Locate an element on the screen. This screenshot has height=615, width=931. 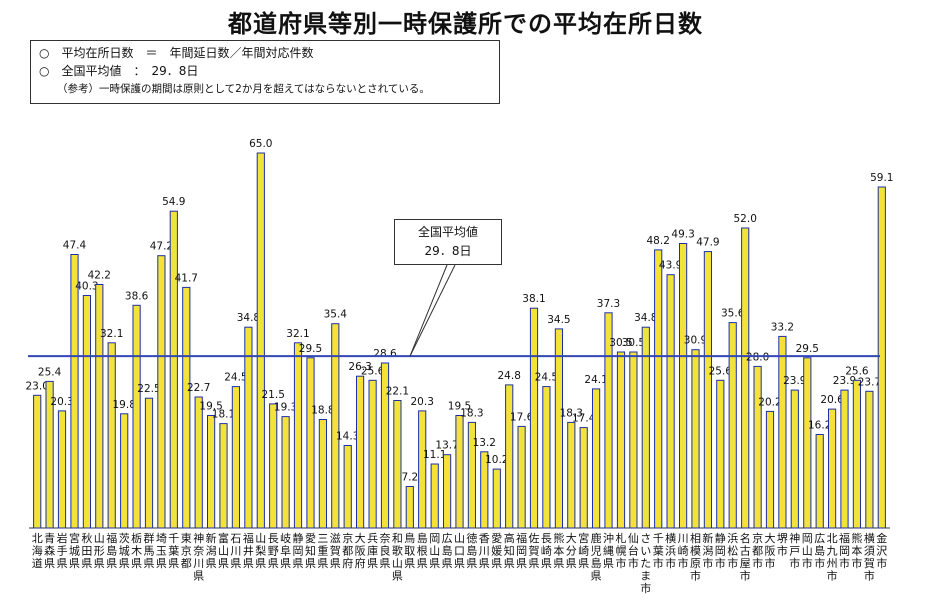
bar-value-label: 42.2 is located at coordinates (99, 276).